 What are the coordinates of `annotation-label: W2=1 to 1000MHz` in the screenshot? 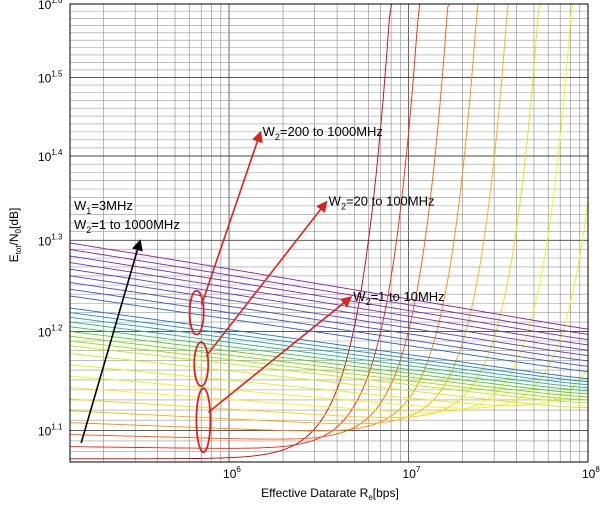 It's located at (127, 226).